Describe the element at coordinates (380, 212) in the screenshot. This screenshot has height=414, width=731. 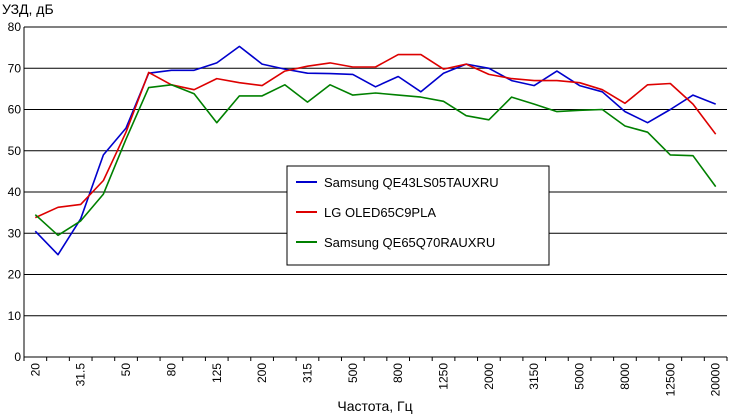
I see `legend-label: LG OLED65C9PLA` at that location.